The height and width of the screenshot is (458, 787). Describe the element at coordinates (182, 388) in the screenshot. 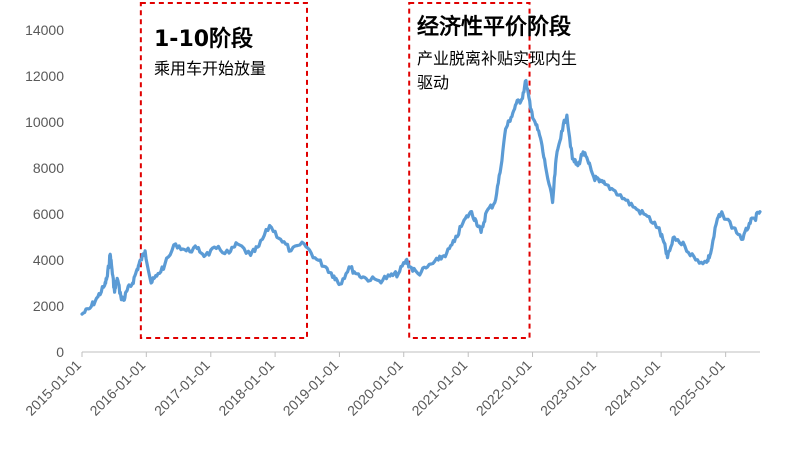

I see `x-tick-label: 2017-01-01` at that location.